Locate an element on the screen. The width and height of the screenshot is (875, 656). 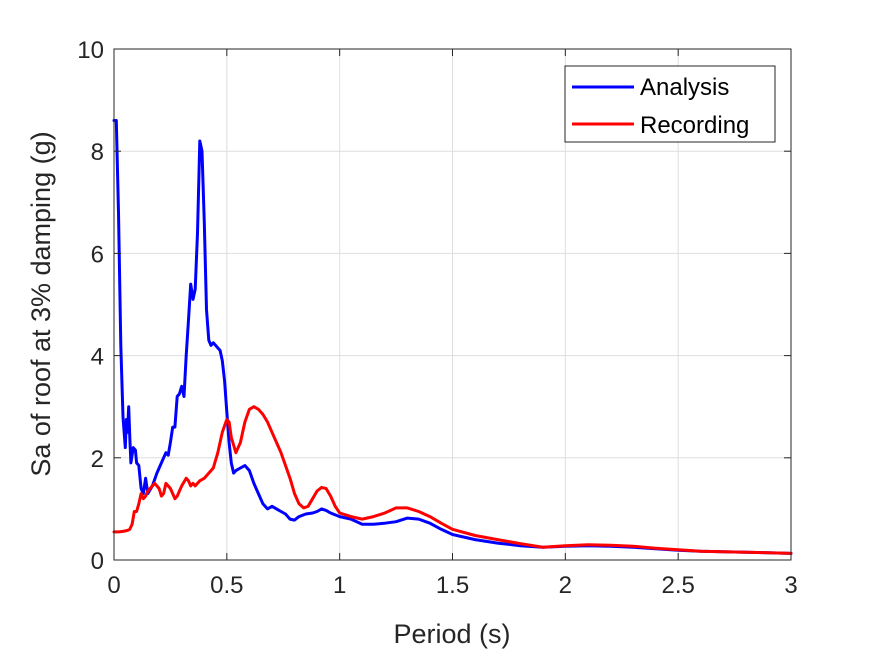
x-axis-label: Period (s) is located at coordinates (451, 634).